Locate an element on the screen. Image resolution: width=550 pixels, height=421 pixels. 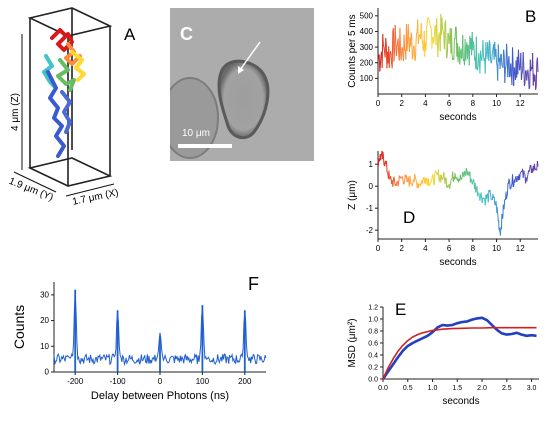
x-tick-label: 10 is located at coordinates (496, 248).